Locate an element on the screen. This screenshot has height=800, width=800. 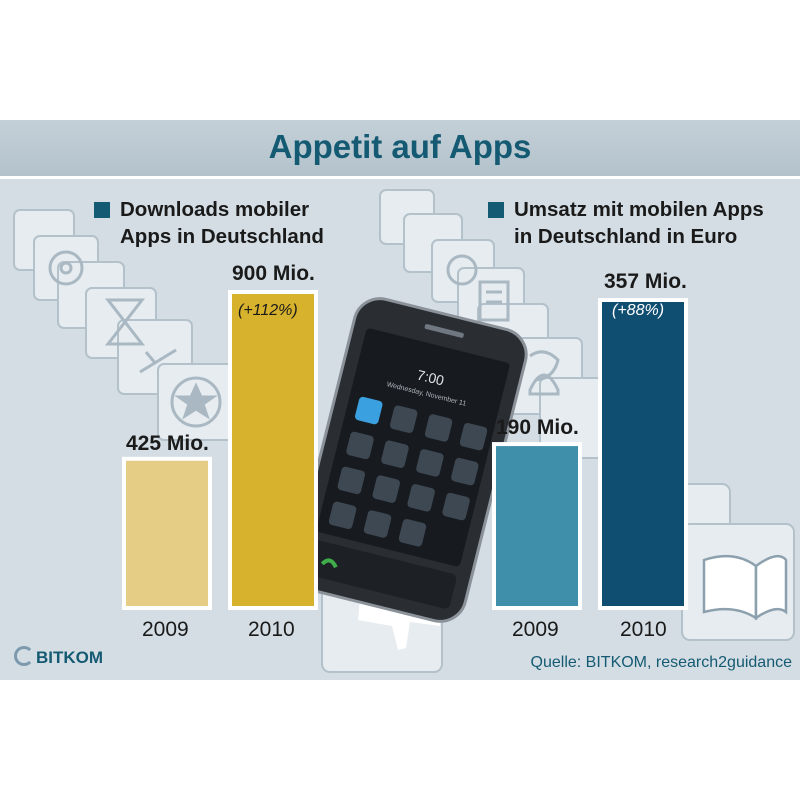
change-label-downloads: (+112%) is located at coordinates (268, 310).